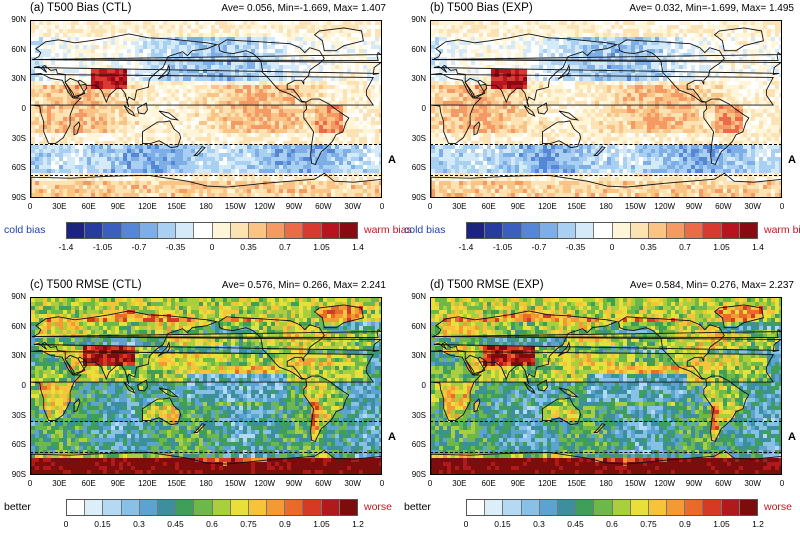  Describe the element at coordinates (17, 507) in the screenshot. I see `colorbar-left-label: better` at that location.